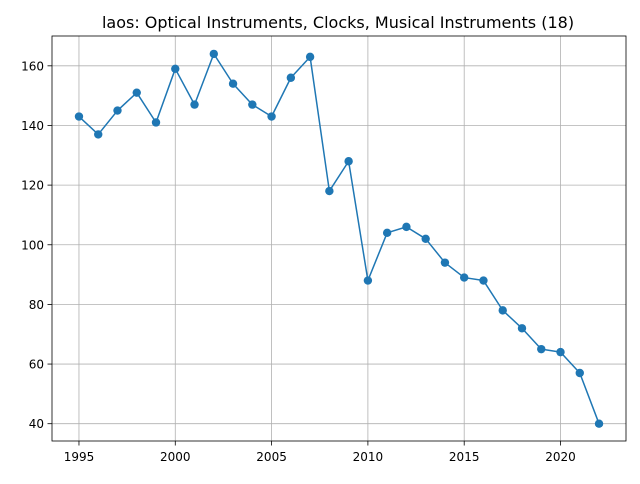 The height and width of the screenshot is (484, 640). Describe the element at coordinates (175, 457) in the screenshot. I see `x-tick-label: 2000` at that location.